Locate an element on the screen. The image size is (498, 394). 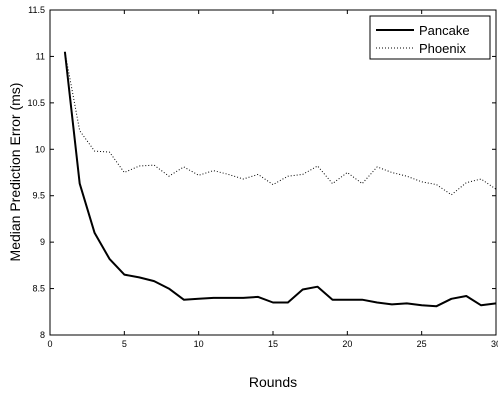
y-tick-label: 9 is located at coordinates (42, 242).